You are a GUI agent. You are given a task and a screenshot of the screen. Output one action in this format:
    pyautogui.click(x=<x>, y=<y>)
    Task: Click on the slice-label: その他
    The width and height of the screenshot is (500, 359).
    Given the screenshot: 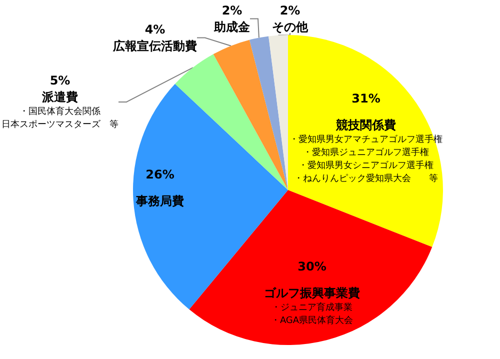 What is the action you would take?
    pyautogui.click(x=290, y=27)
    